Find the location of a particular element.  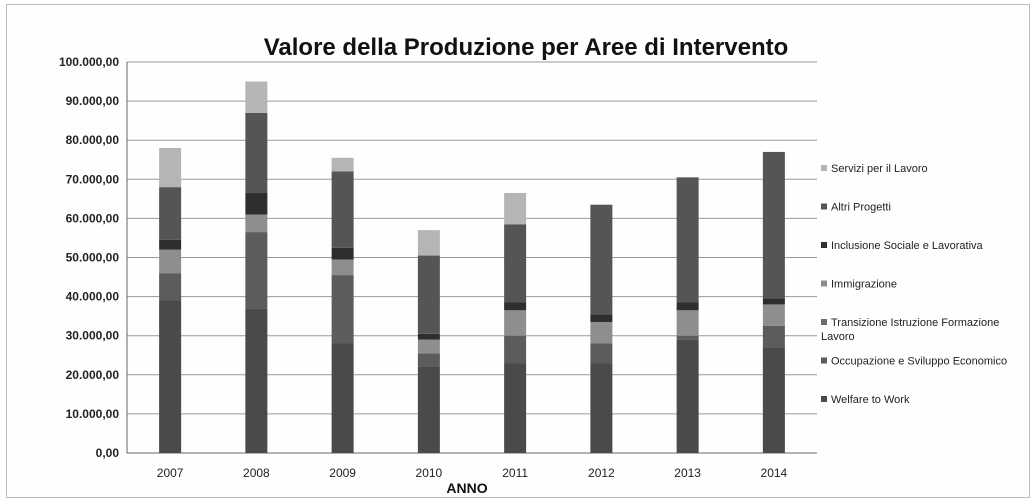

y-tick-label: 100.000,00 is located at coordinates (89, 62).